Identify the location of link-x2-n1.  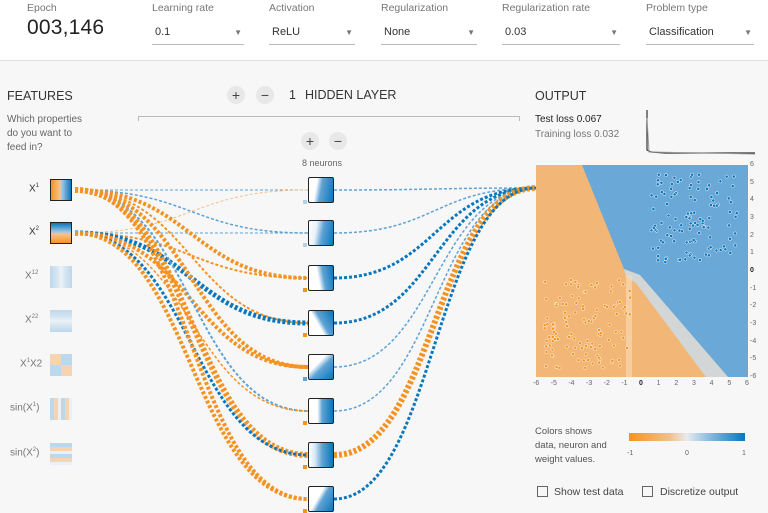
(191, 211).